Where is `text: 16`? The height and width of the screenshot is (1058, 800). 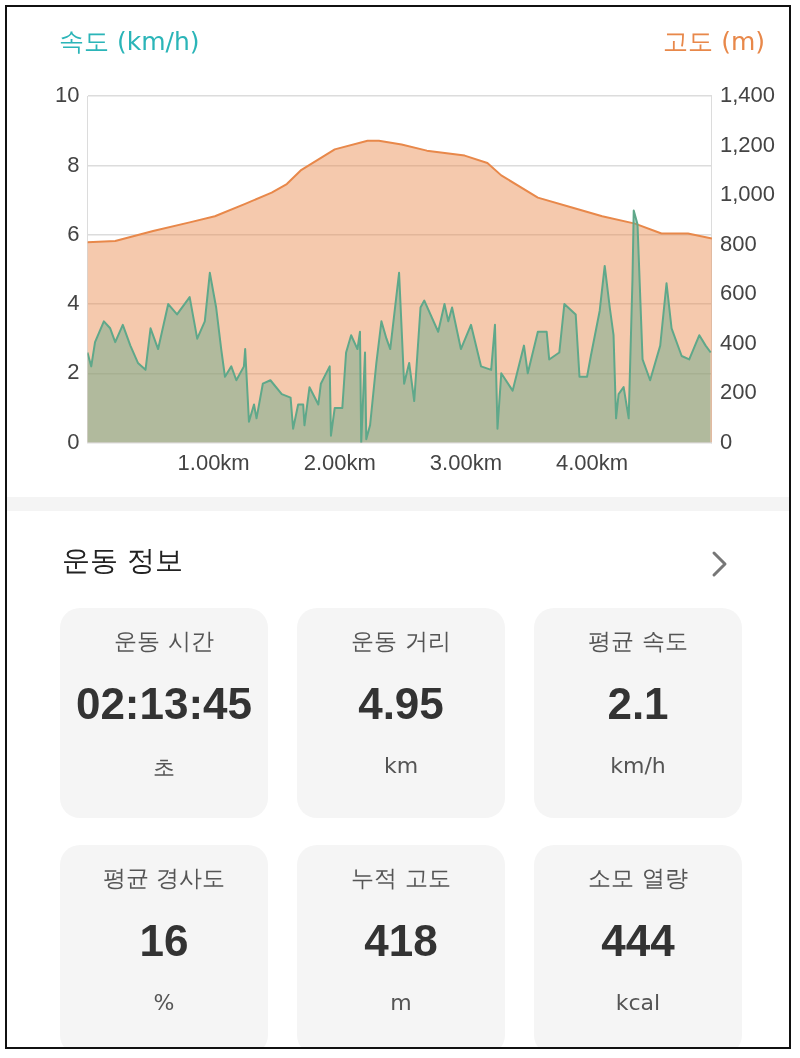
text: 16 is located at coordinates (164, 941).